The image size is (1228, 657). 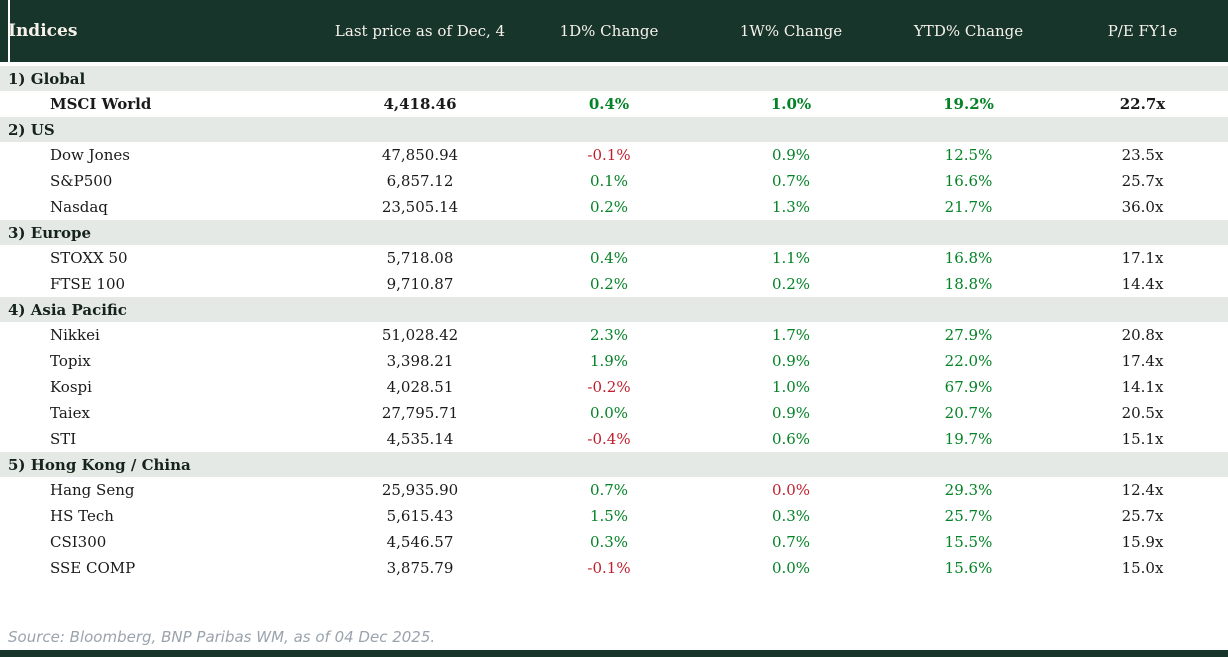 I want to click on pe-fy1e: 12.4x, so click(x=1142, y=490).